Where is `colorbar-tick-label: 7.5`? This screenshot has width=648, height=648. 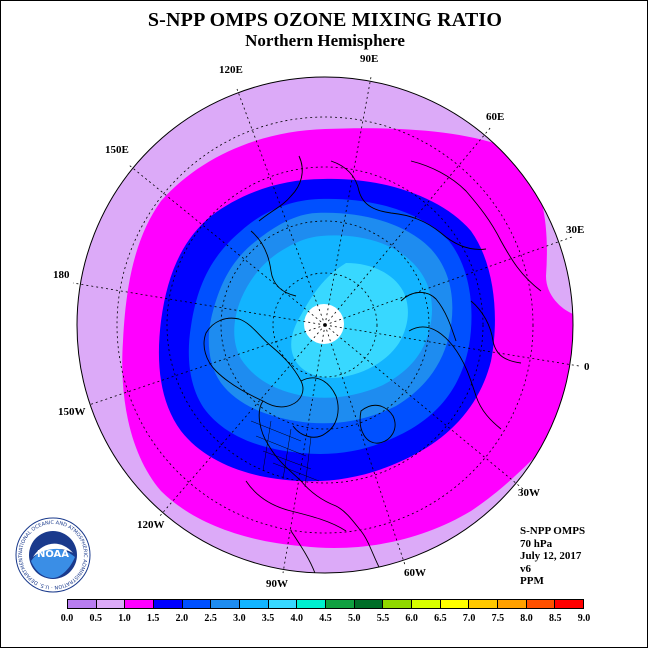 colorbar-tick-label: 7.5 is located at coordinates (498, 618).